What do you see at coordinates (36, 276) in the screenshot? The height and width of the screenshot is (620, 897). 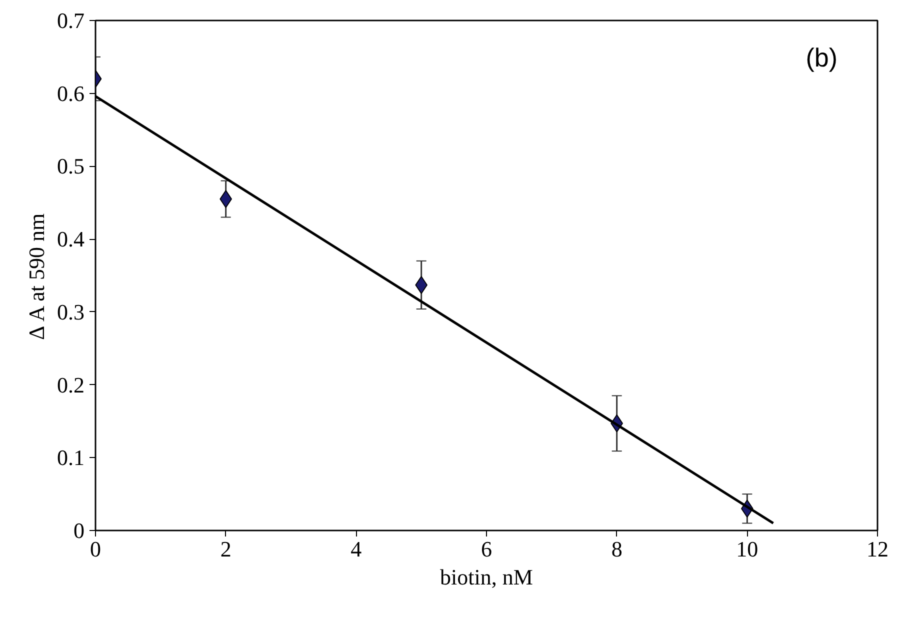 I see `y-axis-title: Δ A at 590 nm` at bounding box center [36, 276].